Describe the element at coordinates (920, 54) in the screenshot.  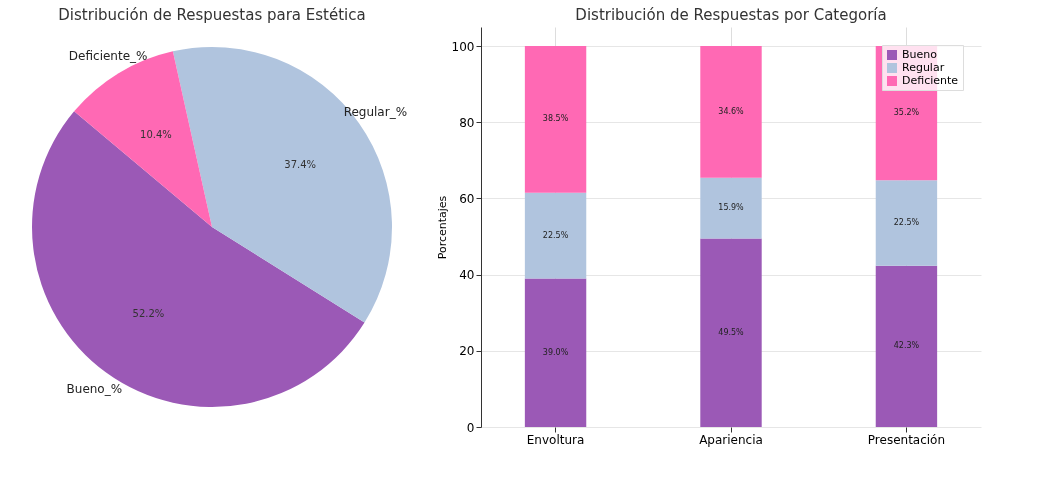
I see `legend-label: Bueno` at that location.